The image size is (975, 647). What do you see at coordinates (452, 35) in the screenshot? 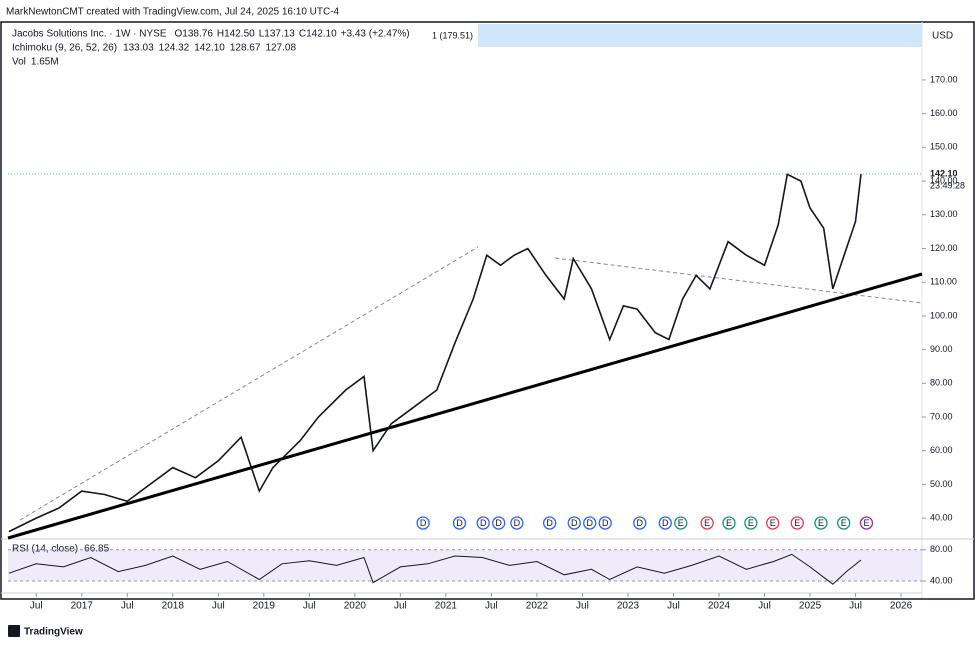
I see `banner: 1 (179.51)` at bounding box center [452, 35].